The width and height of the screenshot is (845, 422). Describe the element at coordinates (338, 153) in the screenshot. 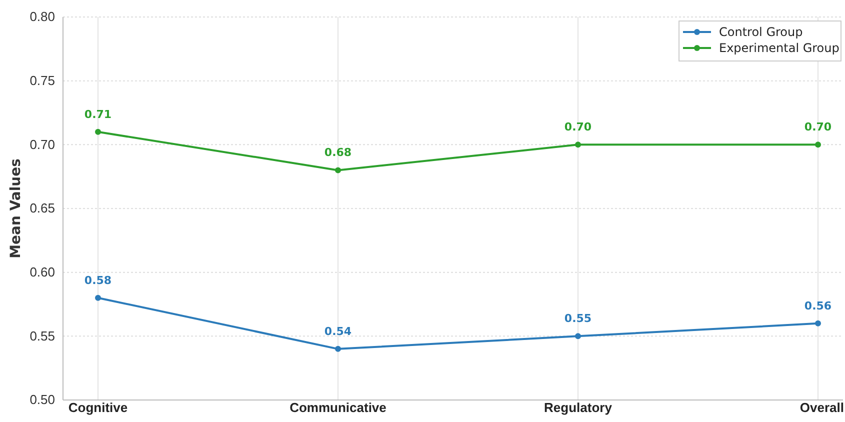

I see `data-label: 0.68` at that location.